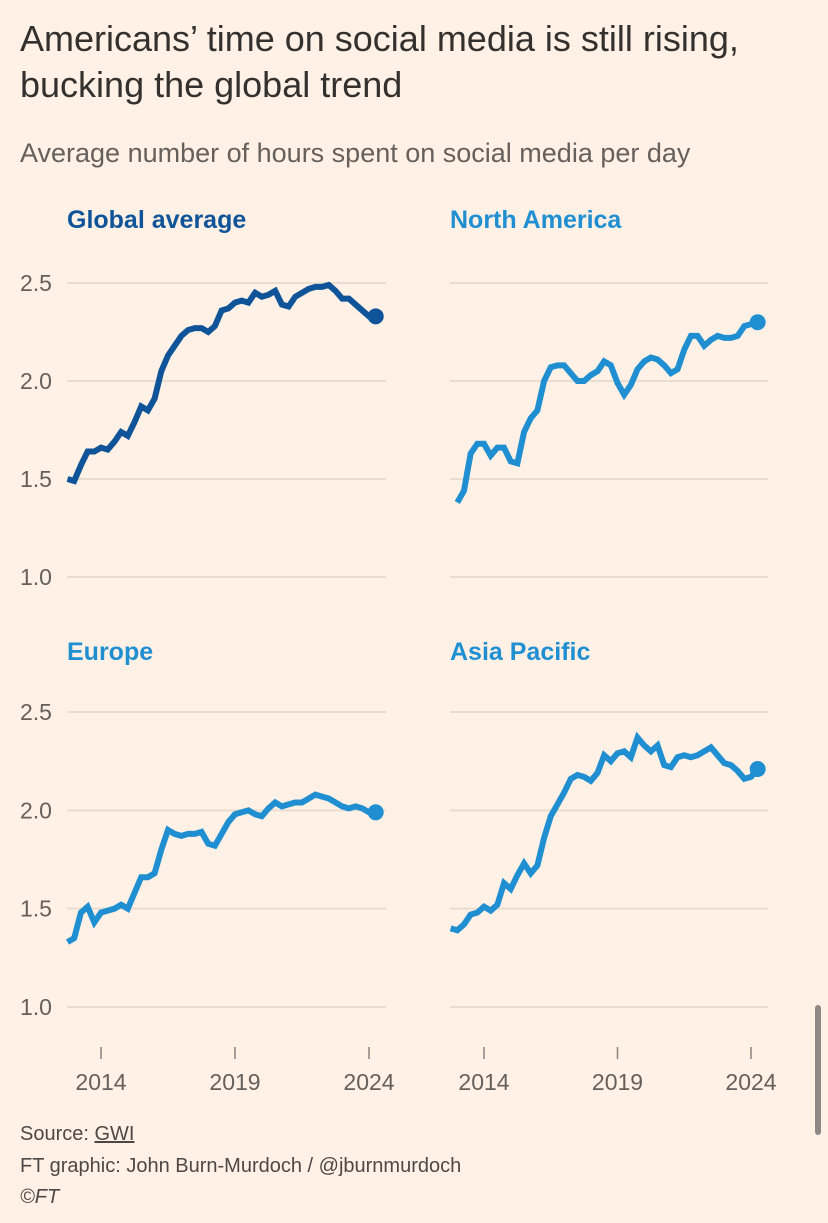  What do you see at coordinates (110, 652) in the screenshot?
I see `panel-title: Europe` at bounding box center [110, 652].